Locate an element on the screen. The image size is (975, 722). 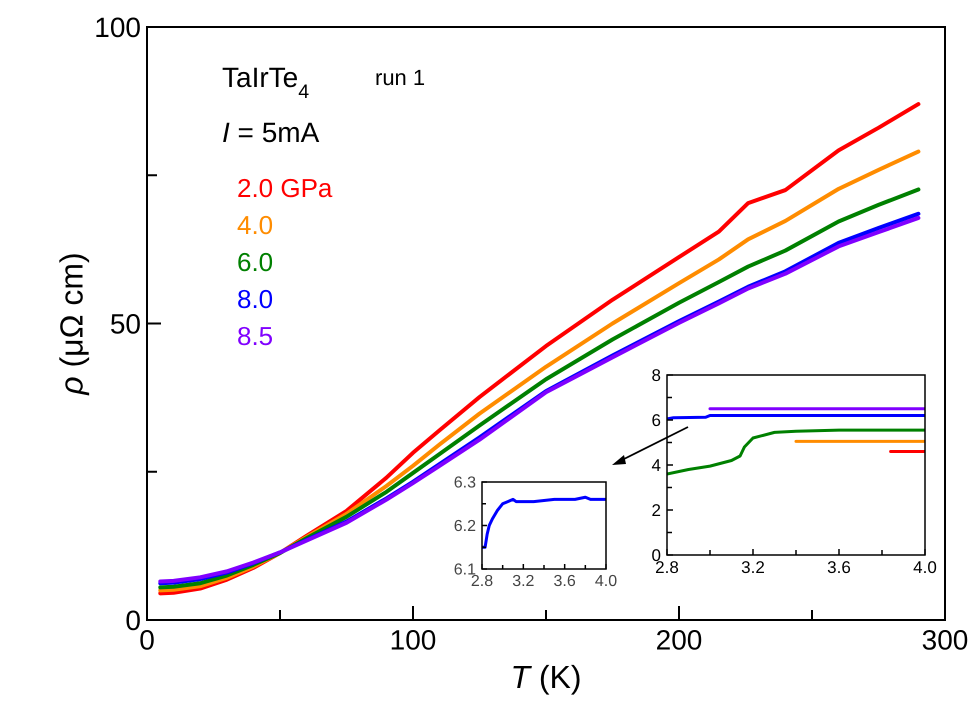
annotation: I = 5mA is located at coordinates (271, 132).